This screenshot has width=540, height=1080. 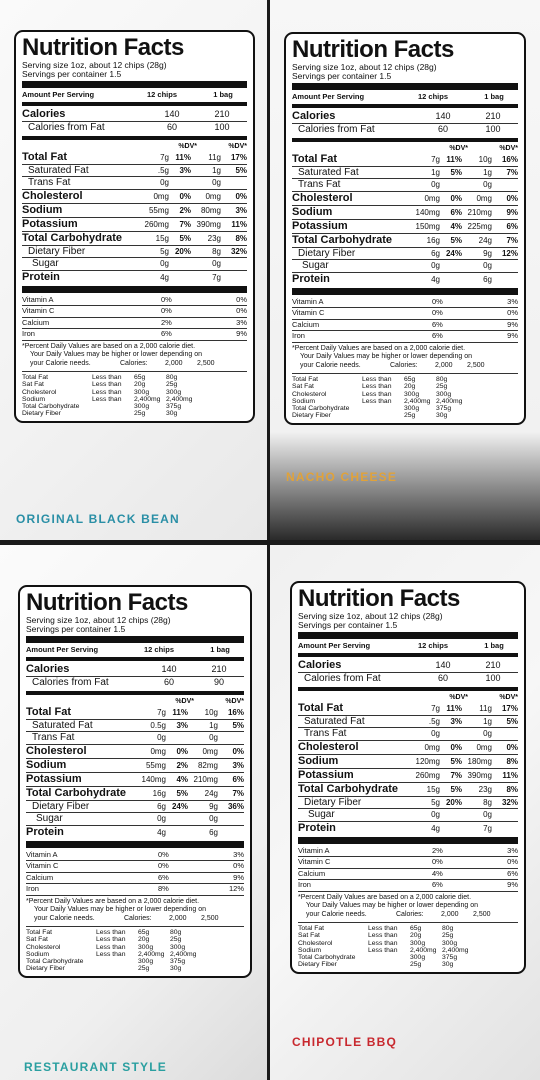 What do you see at coordinates (405, 199) in the screenshot?
I see `nutrient-row: Cholesterol 0mg 0% 0mg 0%` at bounding box center [405, 199].